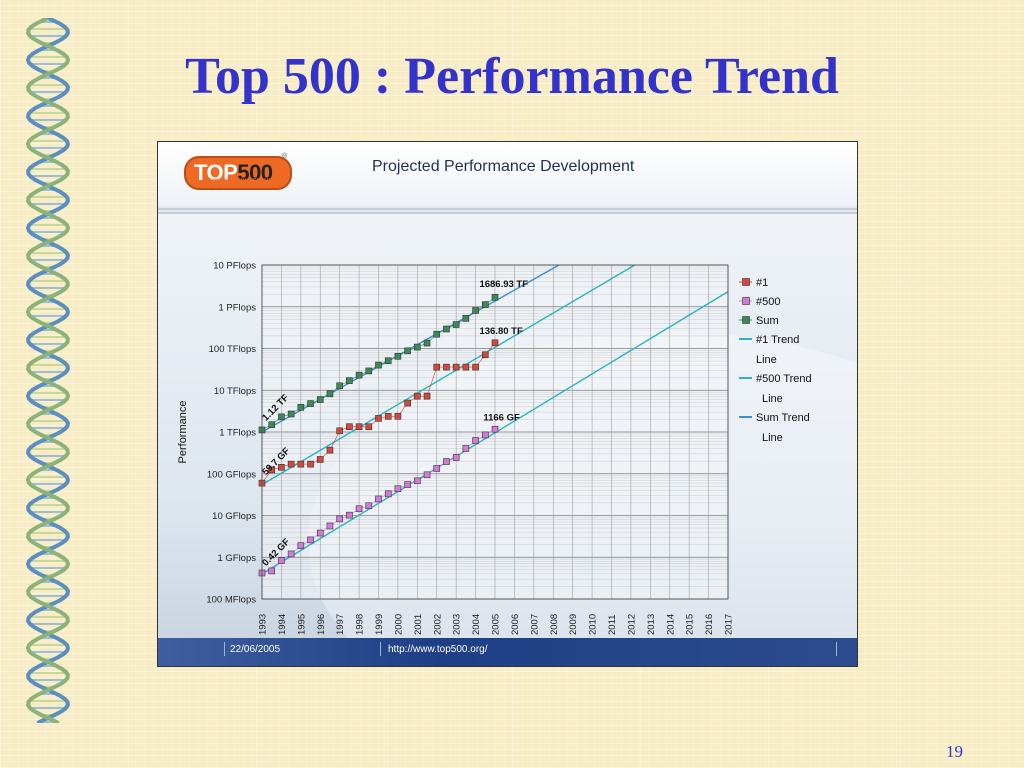 This screenshot has height=768, width=1024. Describe the element at coordinates (243, 182) in the screenshot. I see `logo-subtext: SUPERCOMPUTER SITES` at that location.